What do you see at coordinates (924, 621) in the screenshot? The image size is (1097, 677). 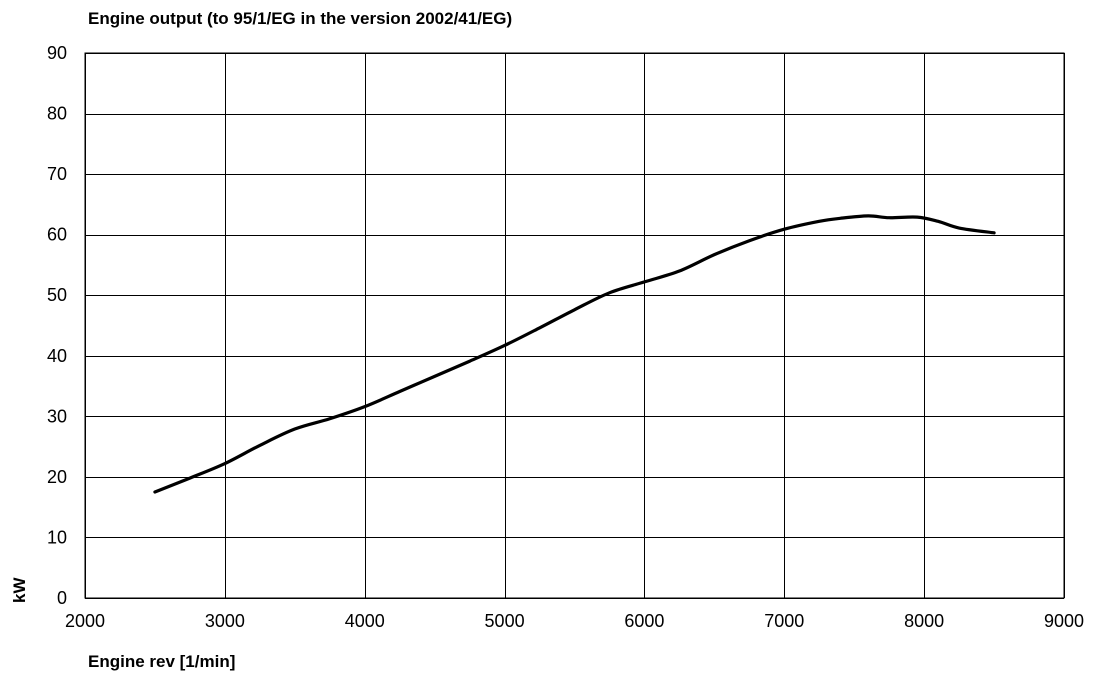 I see `x-tick-label: 8000` at bounding box center [924, 621].